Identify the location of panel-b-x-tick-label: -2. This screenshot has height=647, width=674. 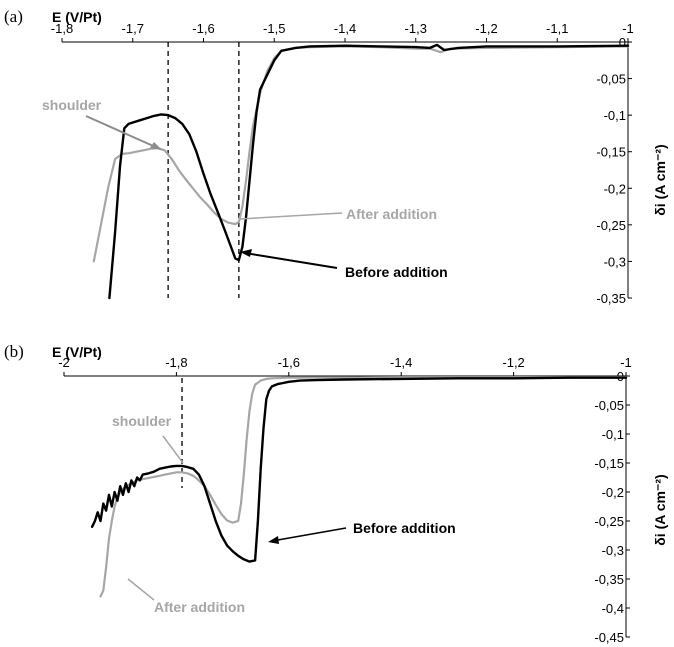
(64, 362).